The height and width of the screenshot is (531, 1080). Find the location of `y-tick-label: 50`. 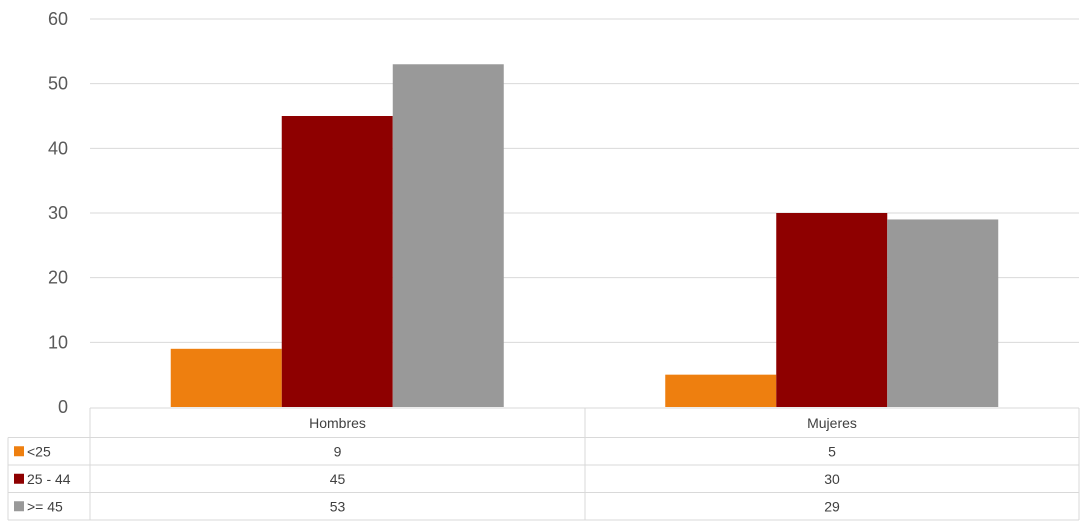

y-tick-label: 50 is located at coordinates (58, 84).